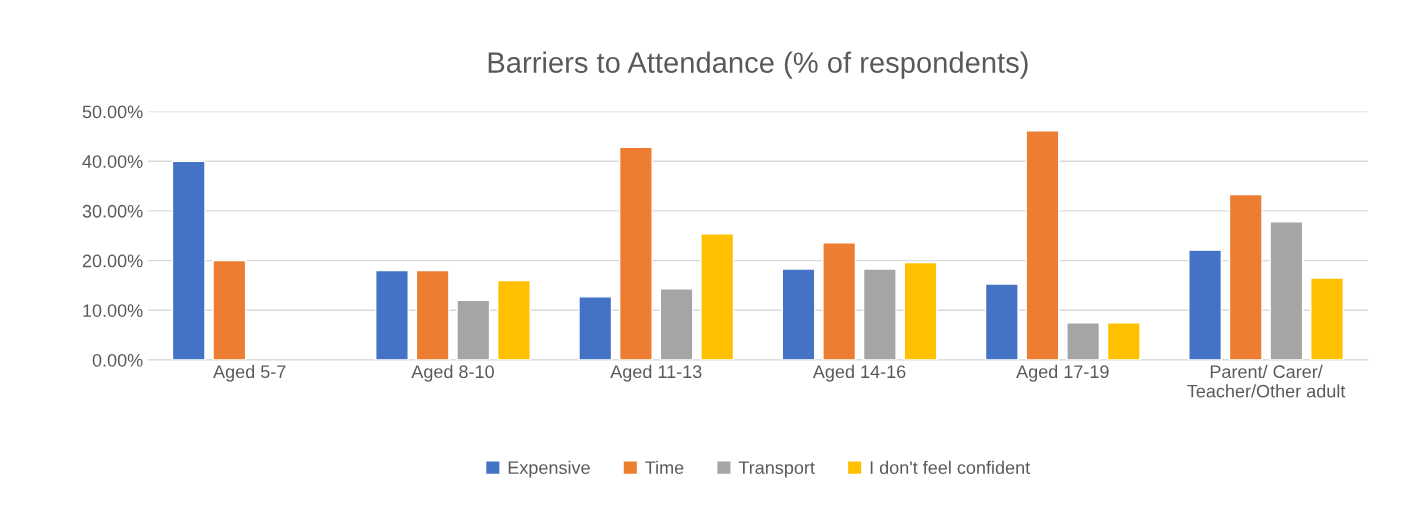 The width and height of the screenshot is (1410, 507). Describe the element at coordinates (117, 360) in the screenshot. I see `y-tick-label: 0.00%` at that location.